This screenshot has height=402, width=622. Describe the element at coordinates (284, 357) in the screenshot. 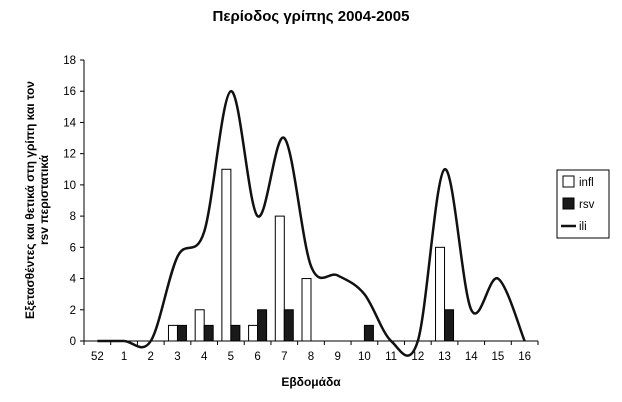

I see `x-tick-label: 7` at that location.